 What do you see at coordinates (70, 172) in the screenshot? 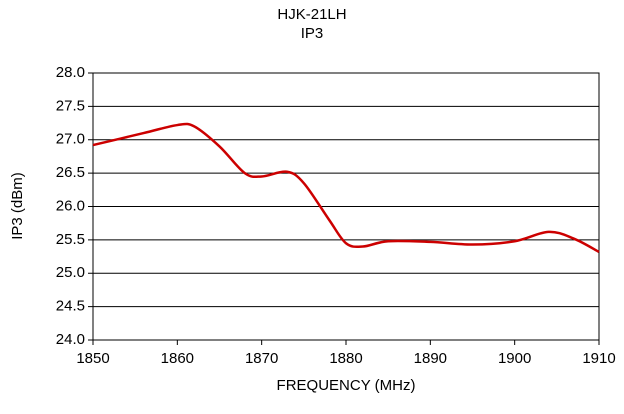
I see `y-tick-label: 26.5` at bounding box center [70, 172].